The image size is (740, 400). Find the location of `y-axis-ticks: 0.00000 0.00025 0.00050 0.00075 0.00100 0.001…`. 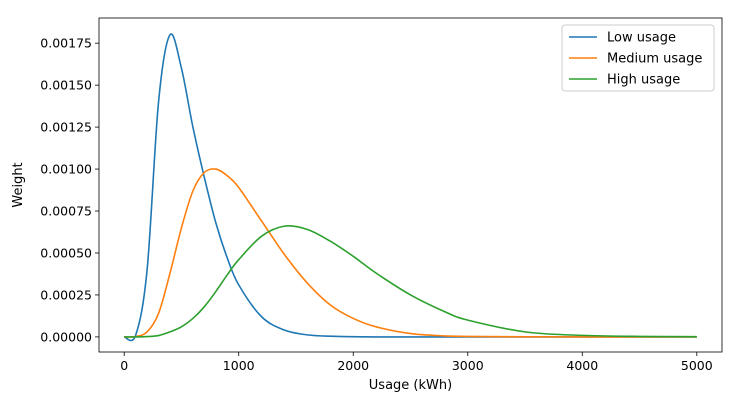

y-axis-ticks: 0.00000 0.00025 0.00050 0.00075 0.00100 0.001… is located at coordinates (69, 190).